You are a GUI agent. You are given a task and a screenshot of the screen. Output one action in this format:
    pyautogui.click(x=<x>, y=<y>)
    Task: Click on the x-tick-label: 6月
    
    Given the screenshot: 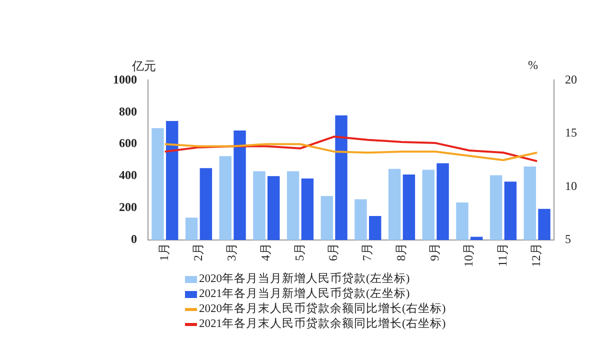 What is the action you would take?
    pyautogui.click(x=333, y=252)
    